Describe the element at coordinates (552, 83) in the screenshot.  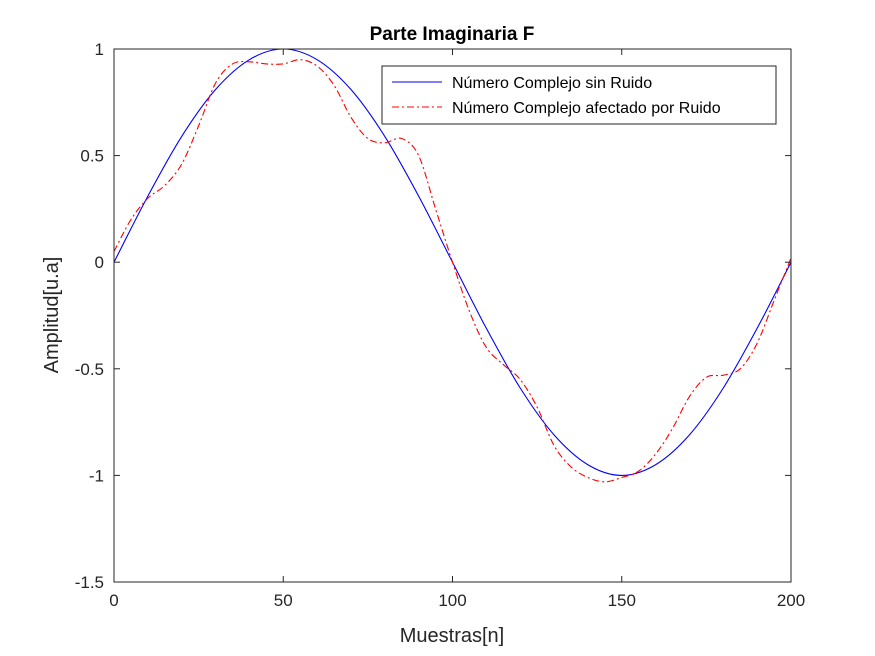
I see `legend-label-1: Número Complejo sin Ruido` at that location.